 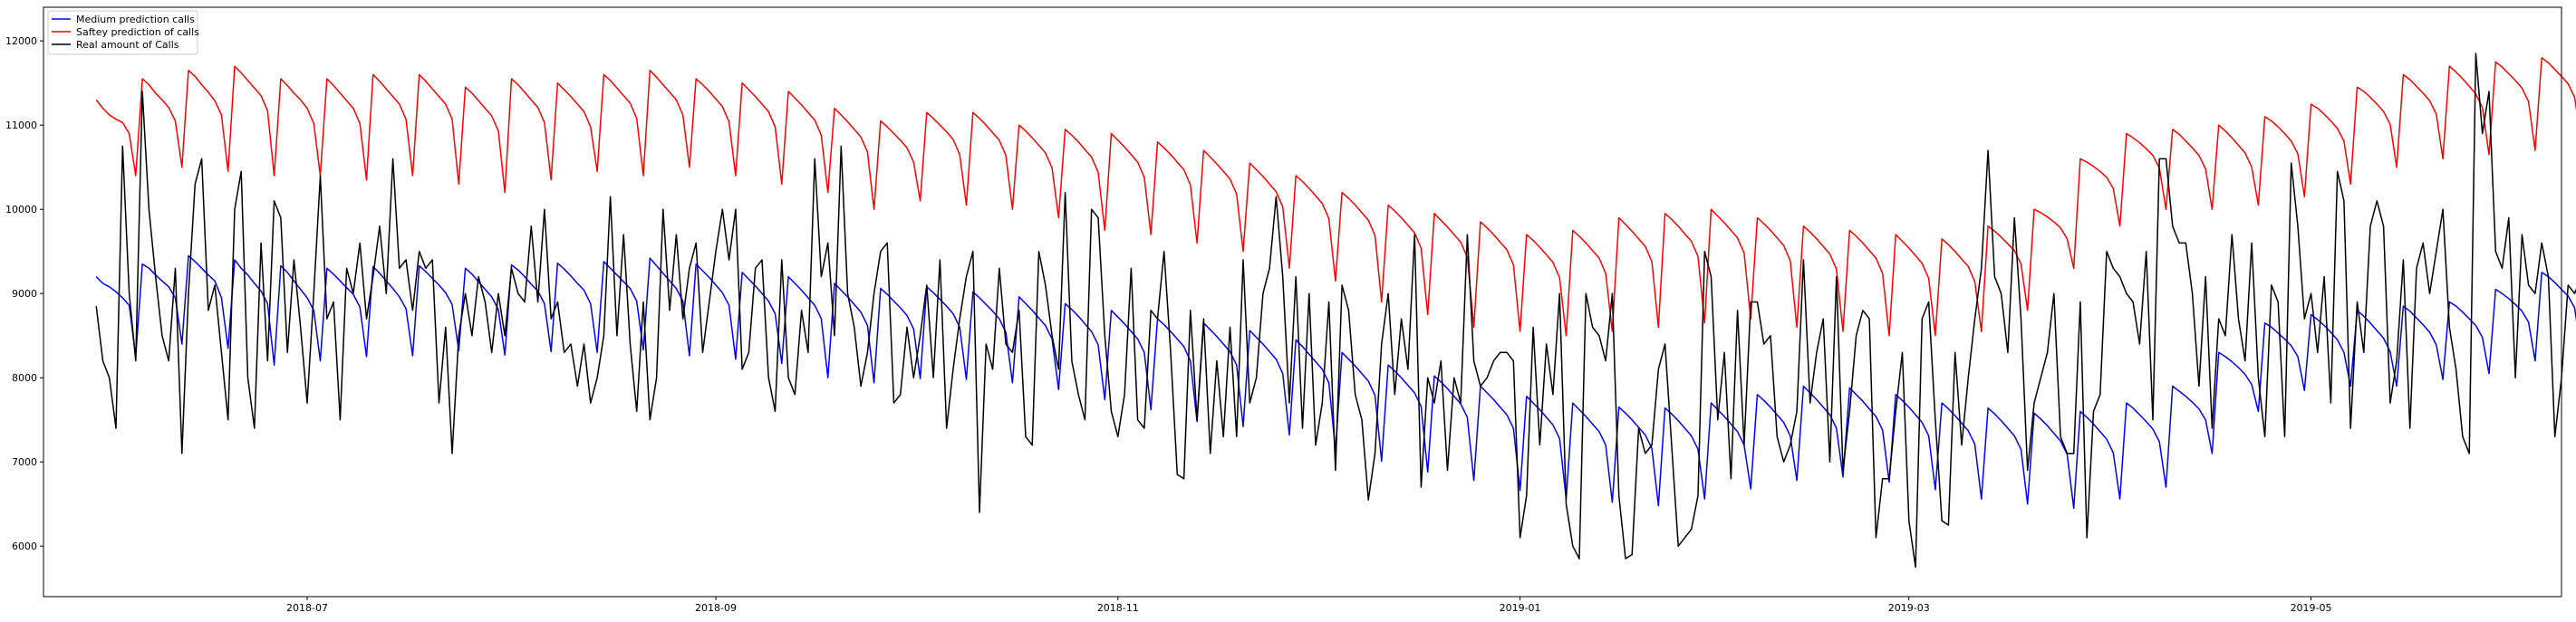 I want to click on legend-label: Medium prediction calls, so click(x=135, y=19).